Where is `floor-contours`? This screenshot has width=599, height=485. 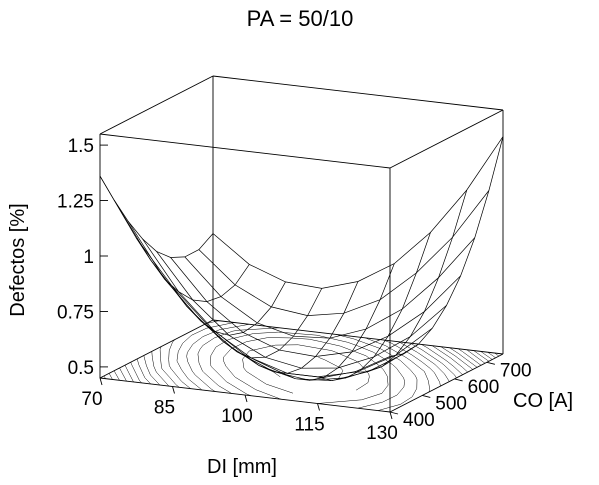 floor-contours is located at coordinates (303, 365).